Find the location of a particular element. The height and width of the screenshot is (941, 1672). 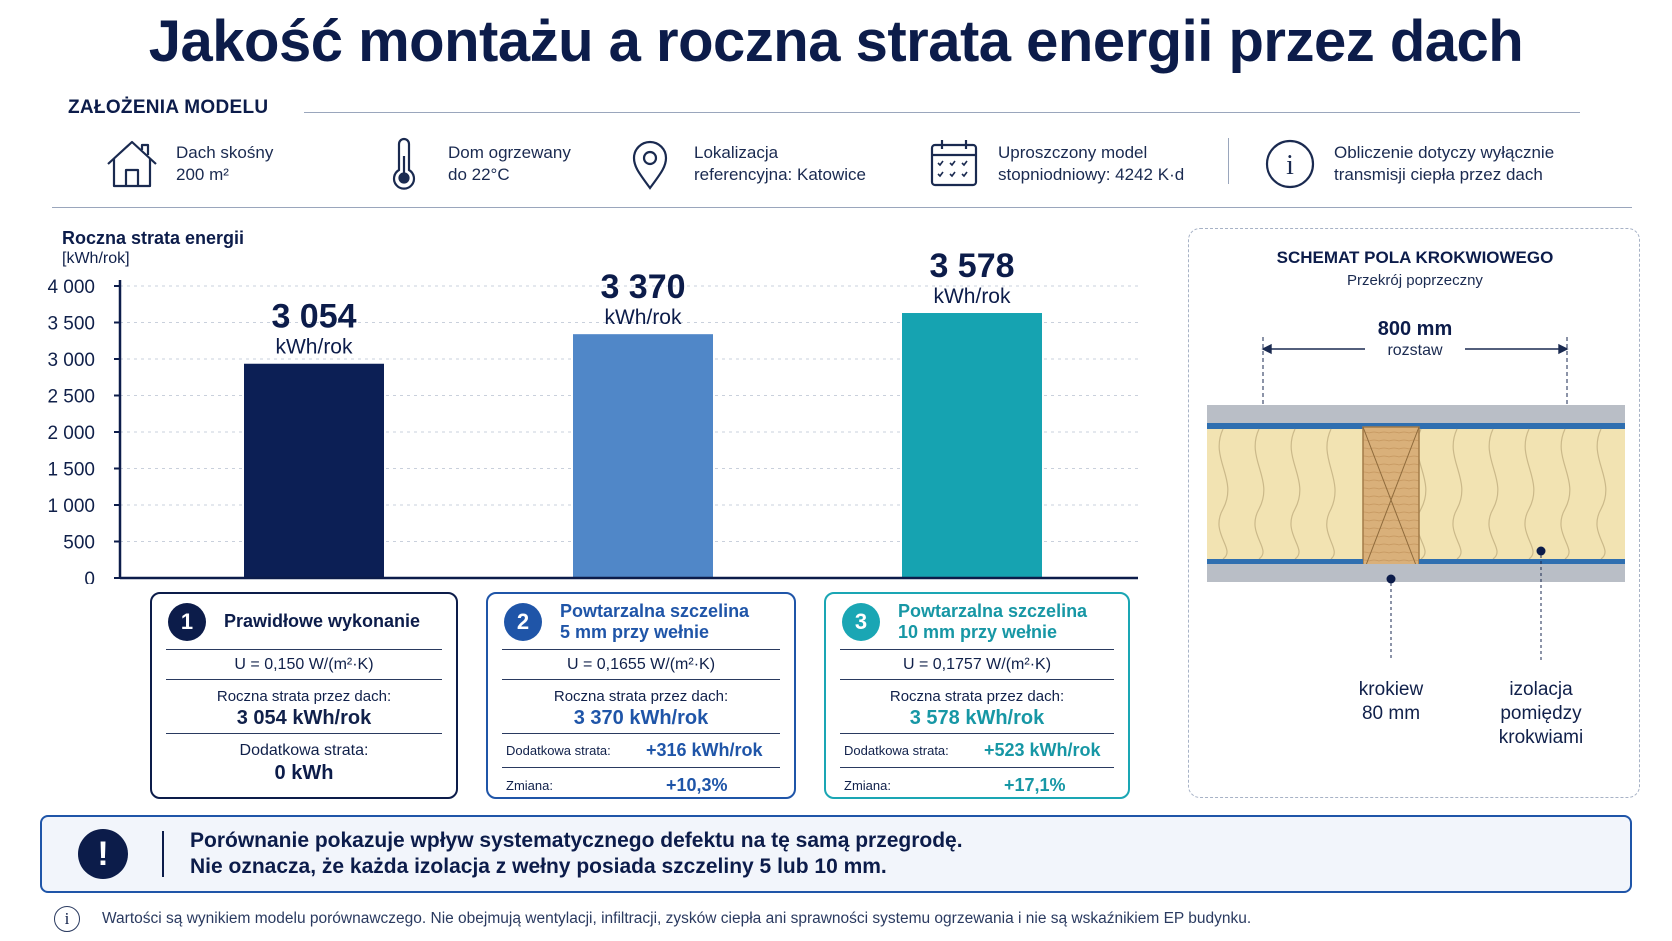

assumptions-divider is located at coordinates (942, 112).